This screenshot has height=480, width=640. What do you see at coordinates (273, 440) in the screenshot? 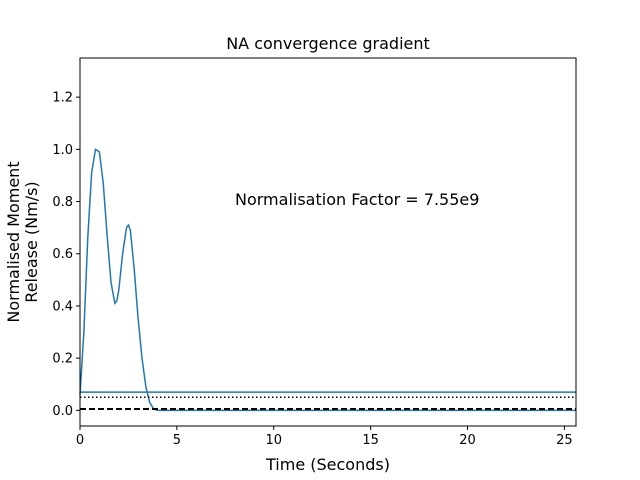
I see `x-tick-label: 10` at bounding box center [273, 440].